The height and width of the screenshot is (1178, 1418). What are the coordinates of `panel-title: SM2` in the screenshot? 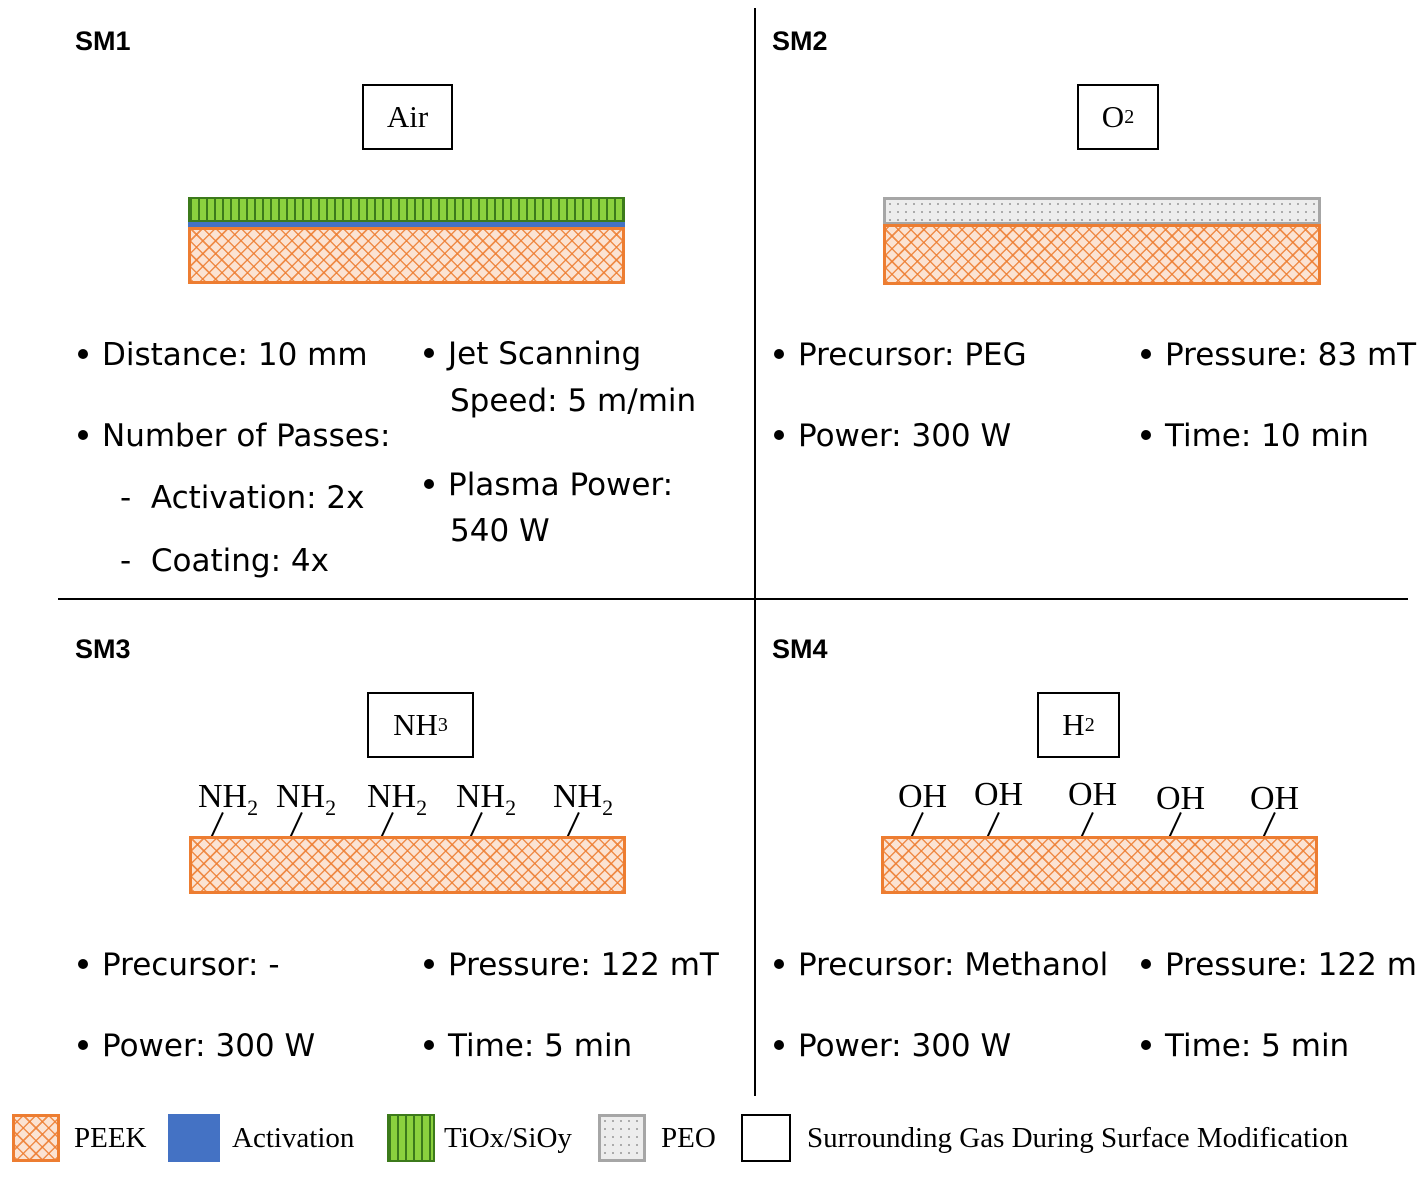 It's located at (800, 41).